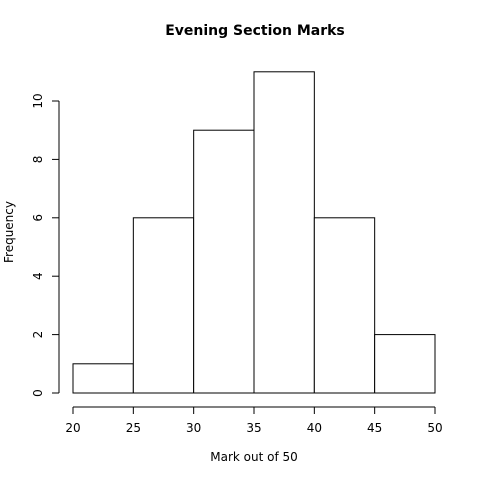 The image size is (480, 480). Describe the element at coordinates (254, 420) in the screenshot. I see `x-axis: 20 25 30 35 40 45 50` at that location.